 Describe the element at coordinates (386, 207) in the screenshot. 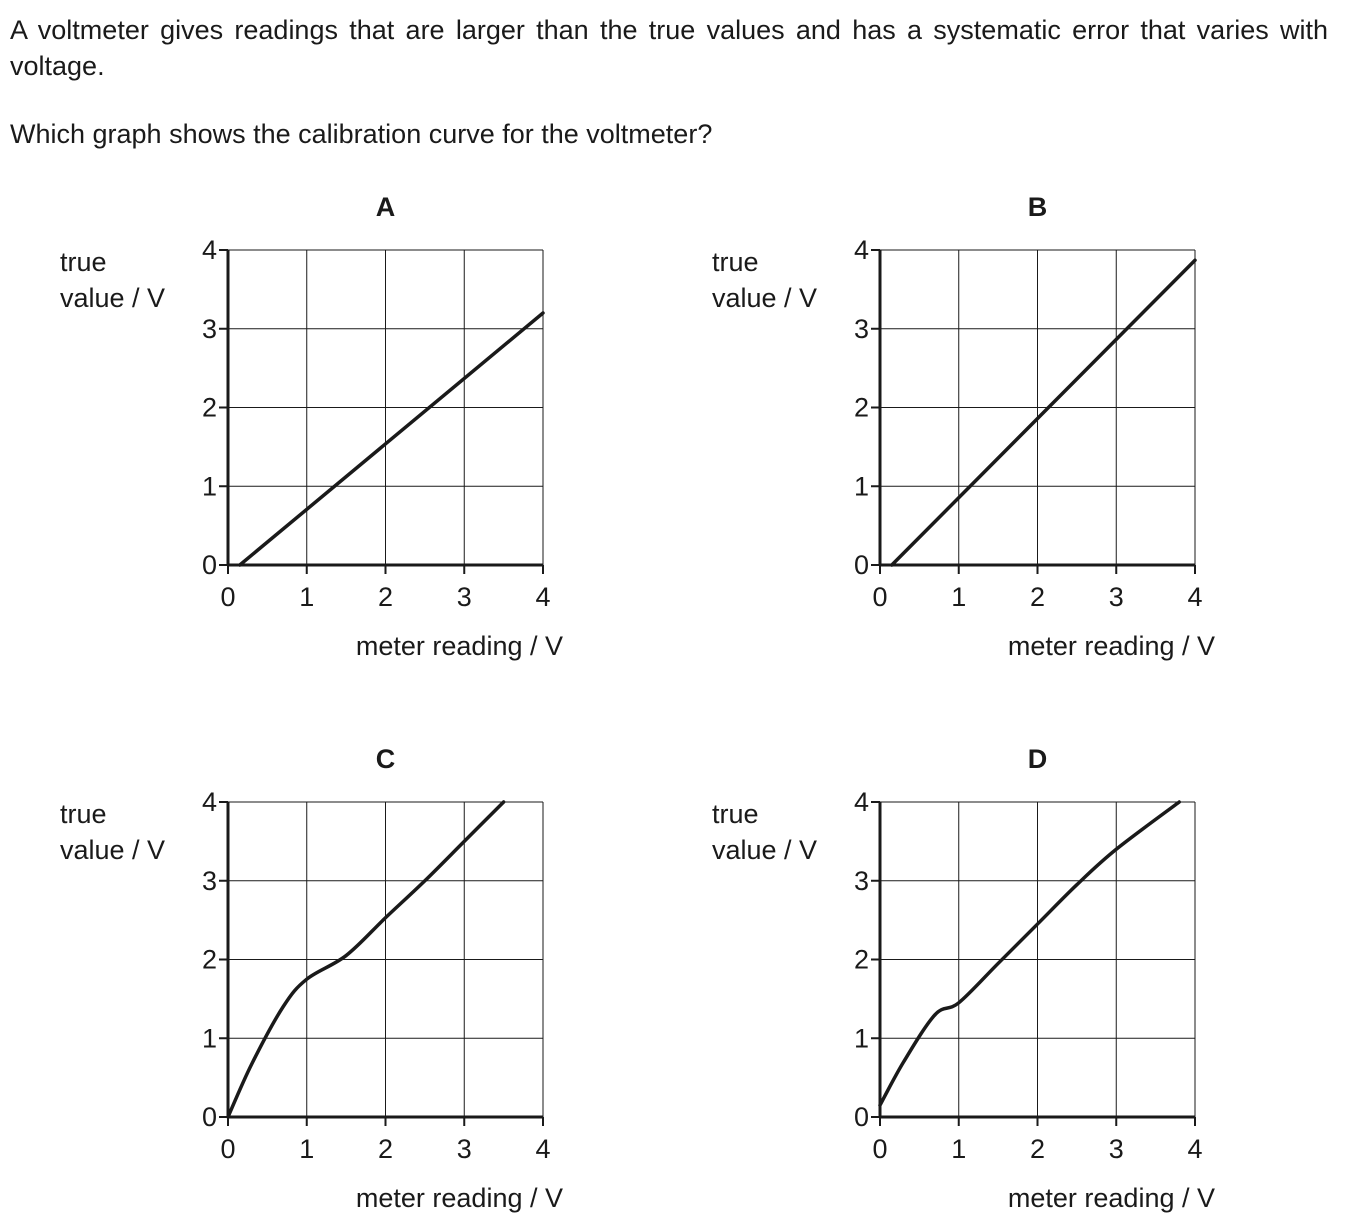

I see `chart-title: A` at that location.